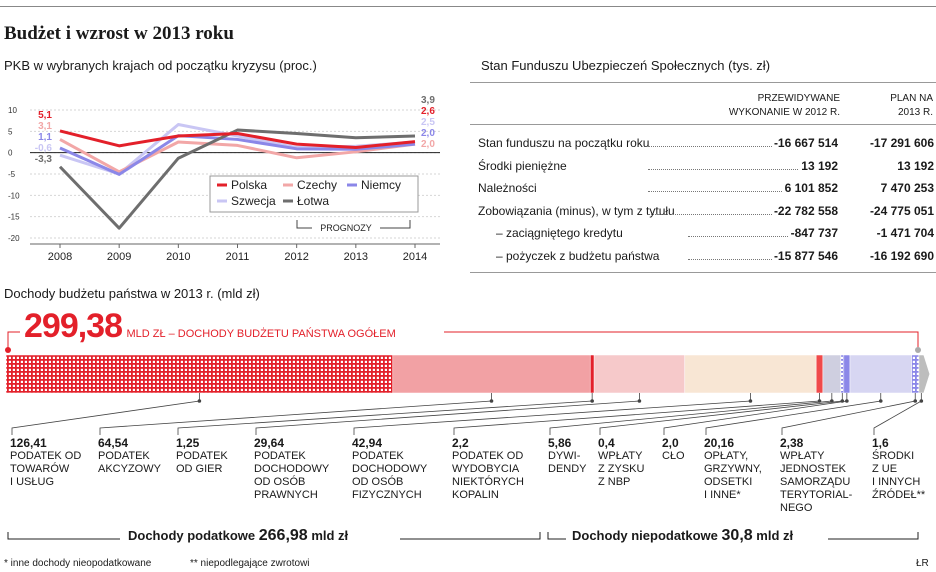 This screenshot has width=936, height=572. What do you see at coordinates (703, 82) in the screenshot?
I see `fund-top-rule` at bounding box center [703, 82].